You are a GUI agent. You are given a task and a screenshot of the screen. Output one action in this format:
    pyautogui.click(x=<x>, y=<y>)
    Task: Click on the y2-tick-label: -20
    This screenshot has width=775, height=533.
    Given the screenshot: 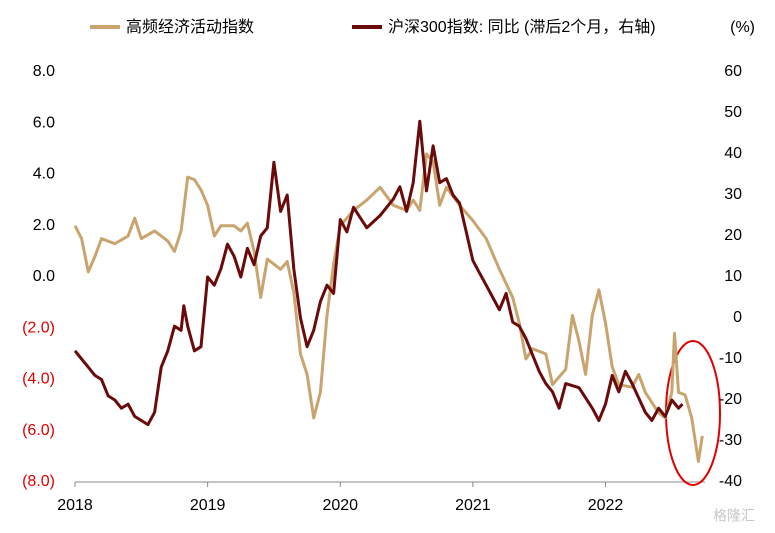 What is the action you would take?
    pyautogui.click(x=730, y=399)
    